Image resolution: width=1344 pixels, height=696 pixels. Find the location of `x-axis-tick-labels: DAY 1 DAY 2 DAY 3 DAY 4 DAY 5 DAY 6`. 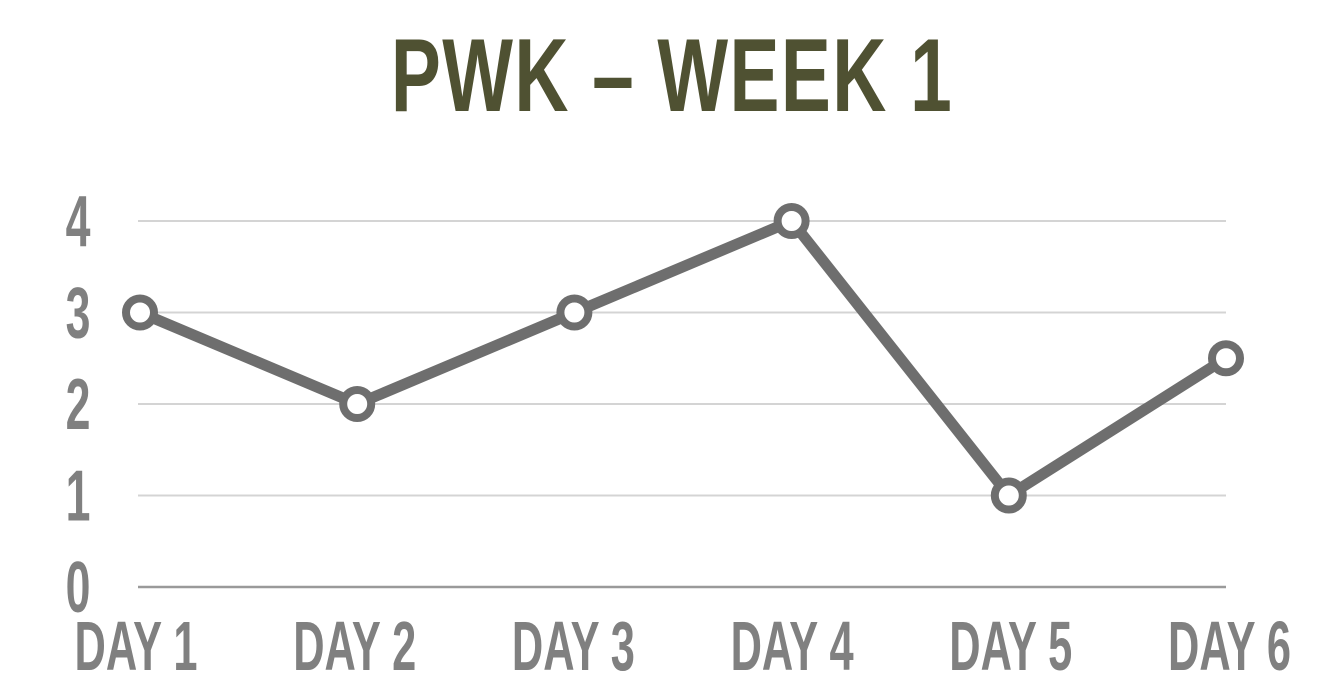

x-axis-tick-labels: DAY 1 DAY 2 DAY 3 DAY 4 DAY 5 DAY 6 is located at coordinates (682, 646).